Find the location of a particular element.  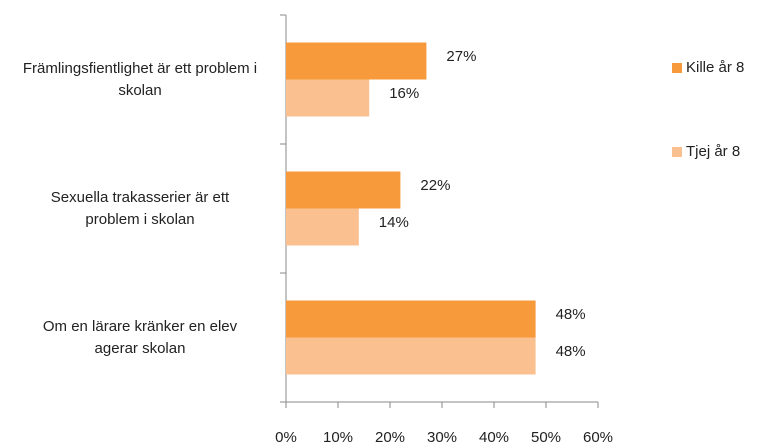

x-tick-label: 10% is located at coordinates (338, 437).